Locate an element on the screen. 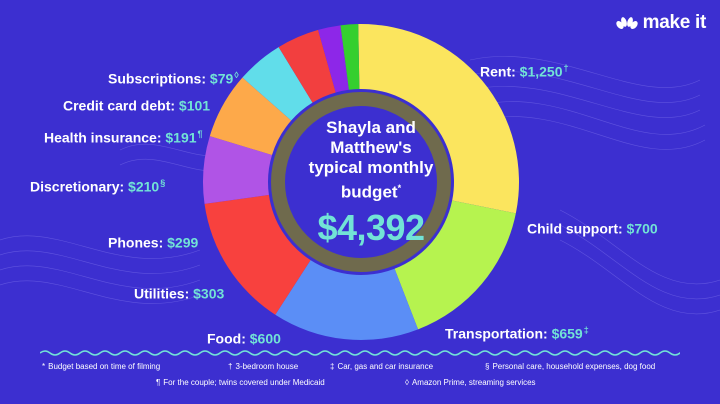 This screenshot has height=404, width=720. footnote: ◊ Amazon Prime, streaming services is located at coordinates (470, 382).